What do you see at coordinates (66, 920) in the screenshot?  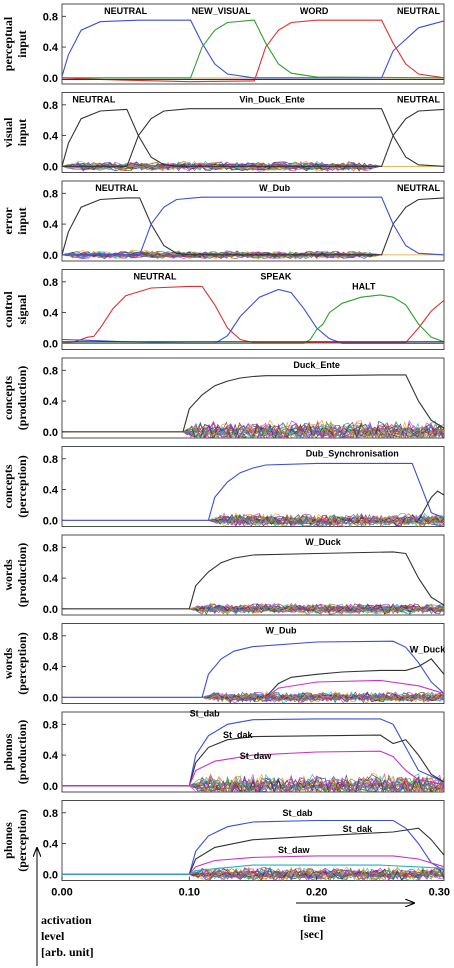 I see `y-note-line-1: activation` at bounding box center [66, 920].